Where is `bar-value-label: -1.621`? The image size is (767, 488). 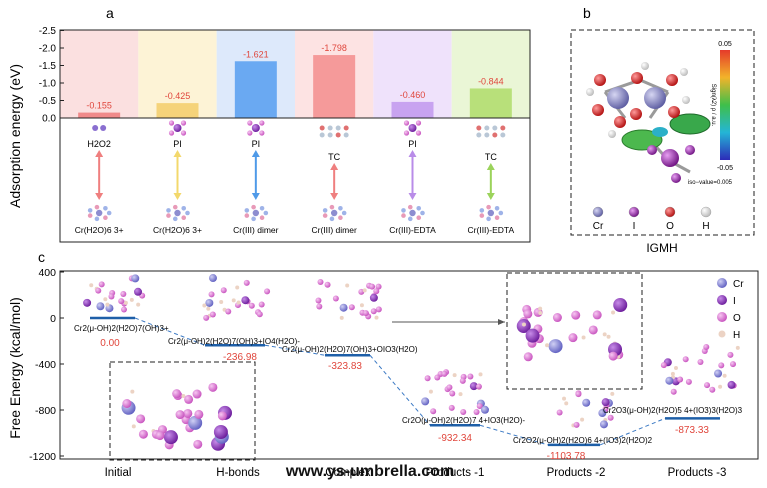 bar-value-label: -1.621 is located at coordinates (256, 54).